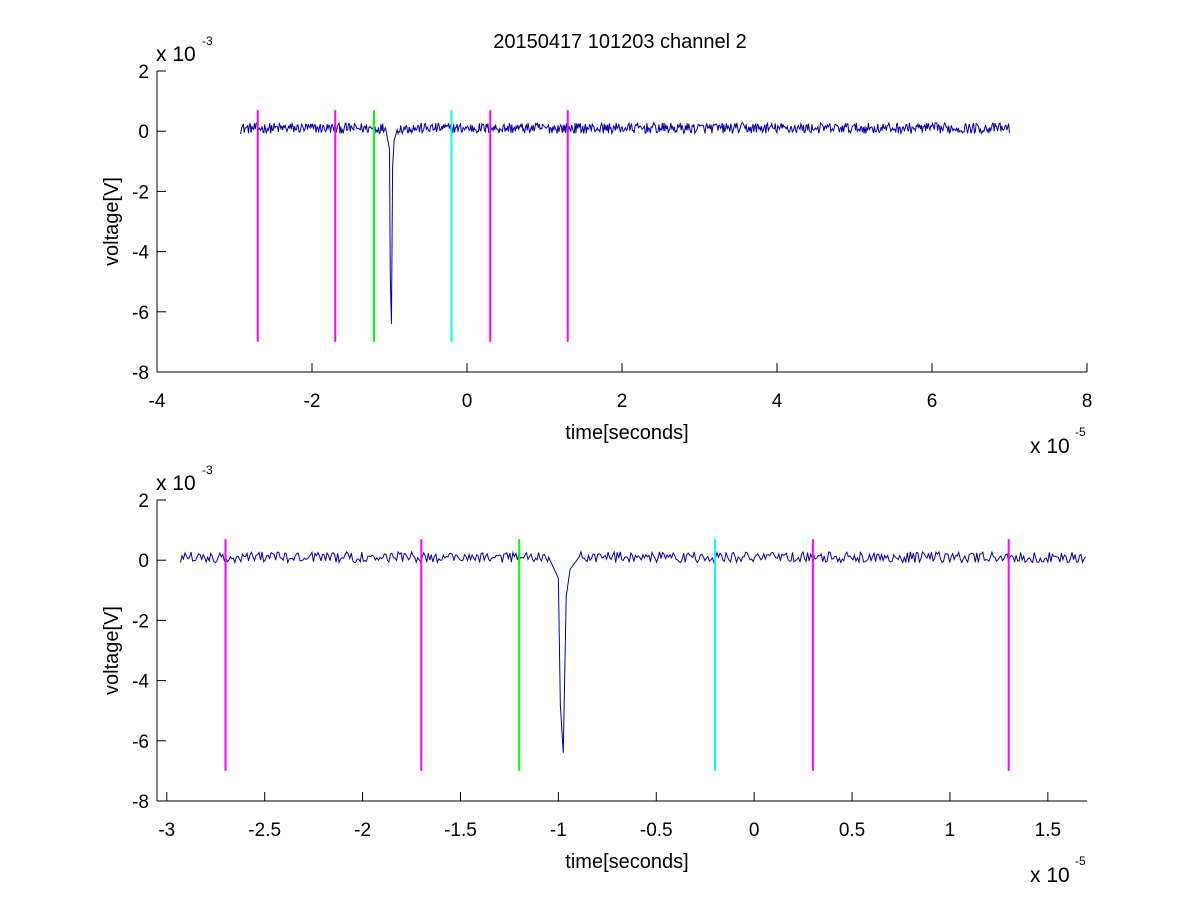  I want to click on figure-title: 20150417 101203 channel 2, so click(620, 42).